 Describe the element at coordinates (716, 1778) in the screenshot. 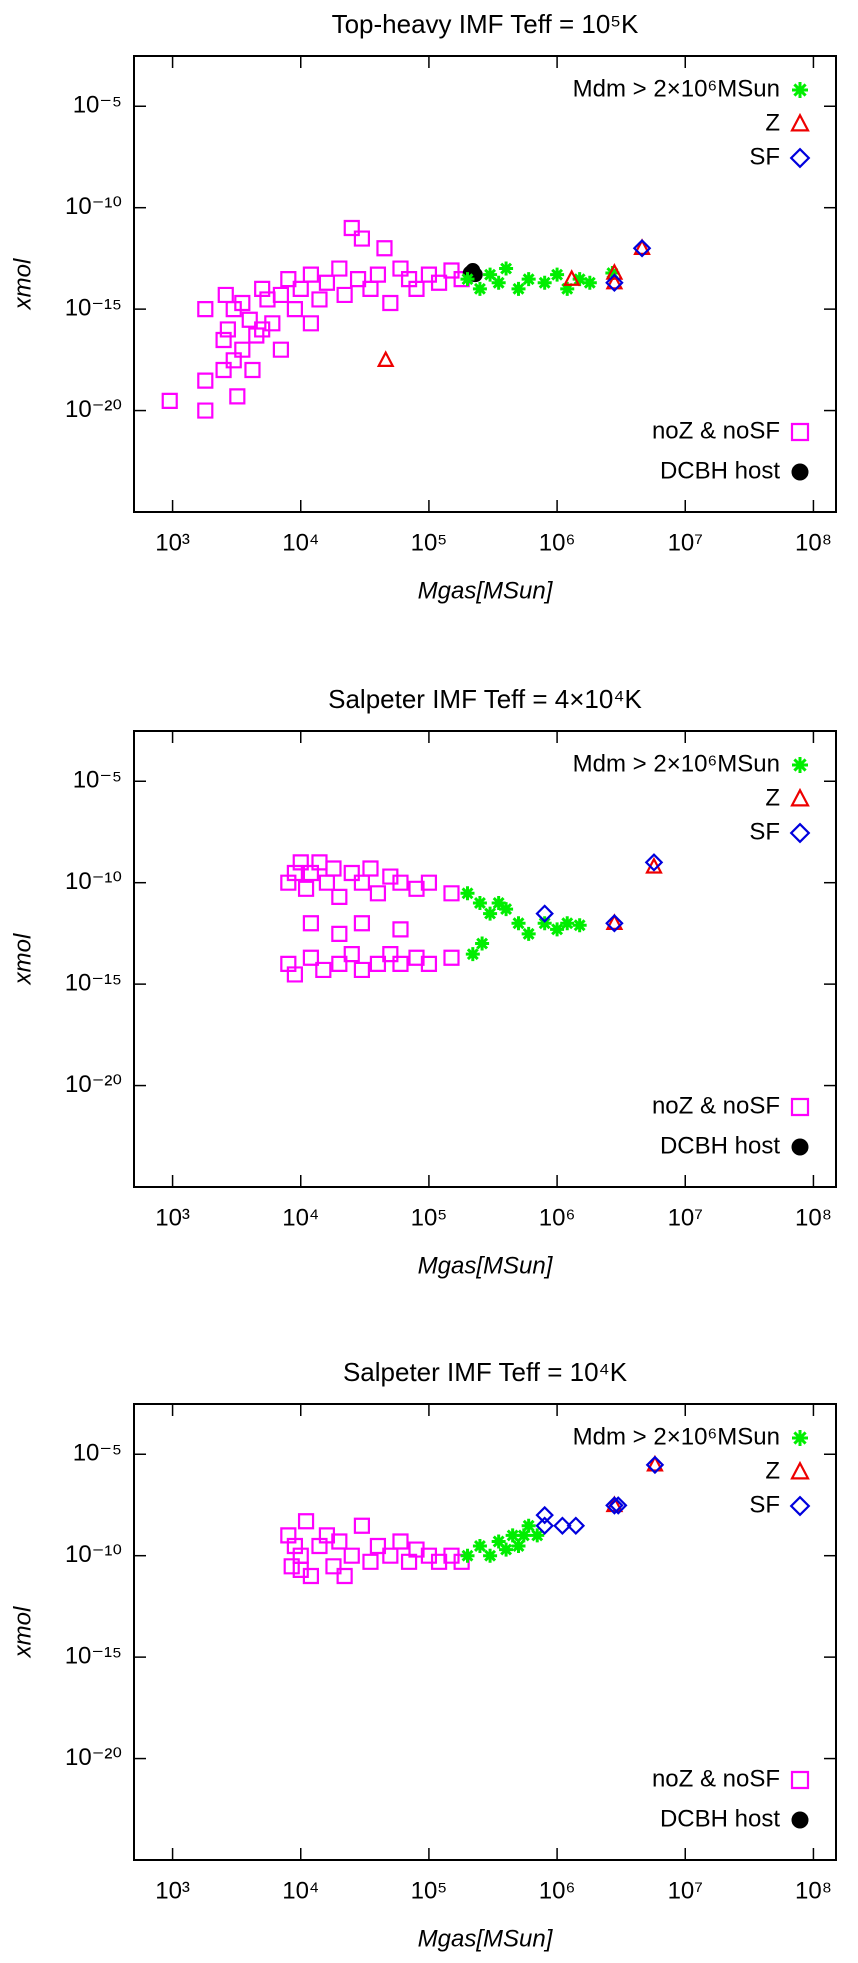

I see `legend-label: noZ & noSF` at that location.